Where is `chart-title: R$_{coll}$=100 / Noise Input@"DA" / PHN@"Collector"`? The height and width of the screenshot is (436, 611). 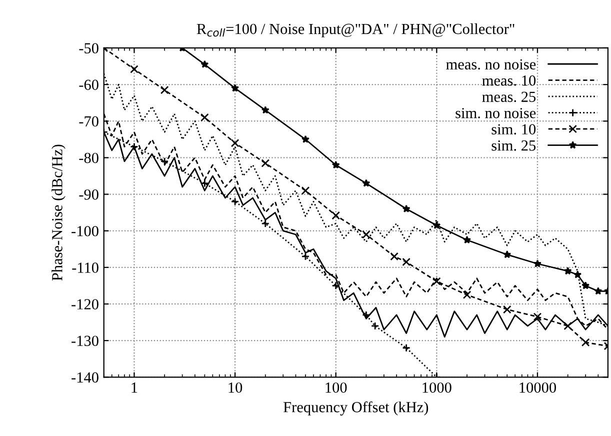
chart-title: R$_{coll}$=100 / Noise Input@"DA" / PHN@"Collector" is located at coordinates (355, 30).